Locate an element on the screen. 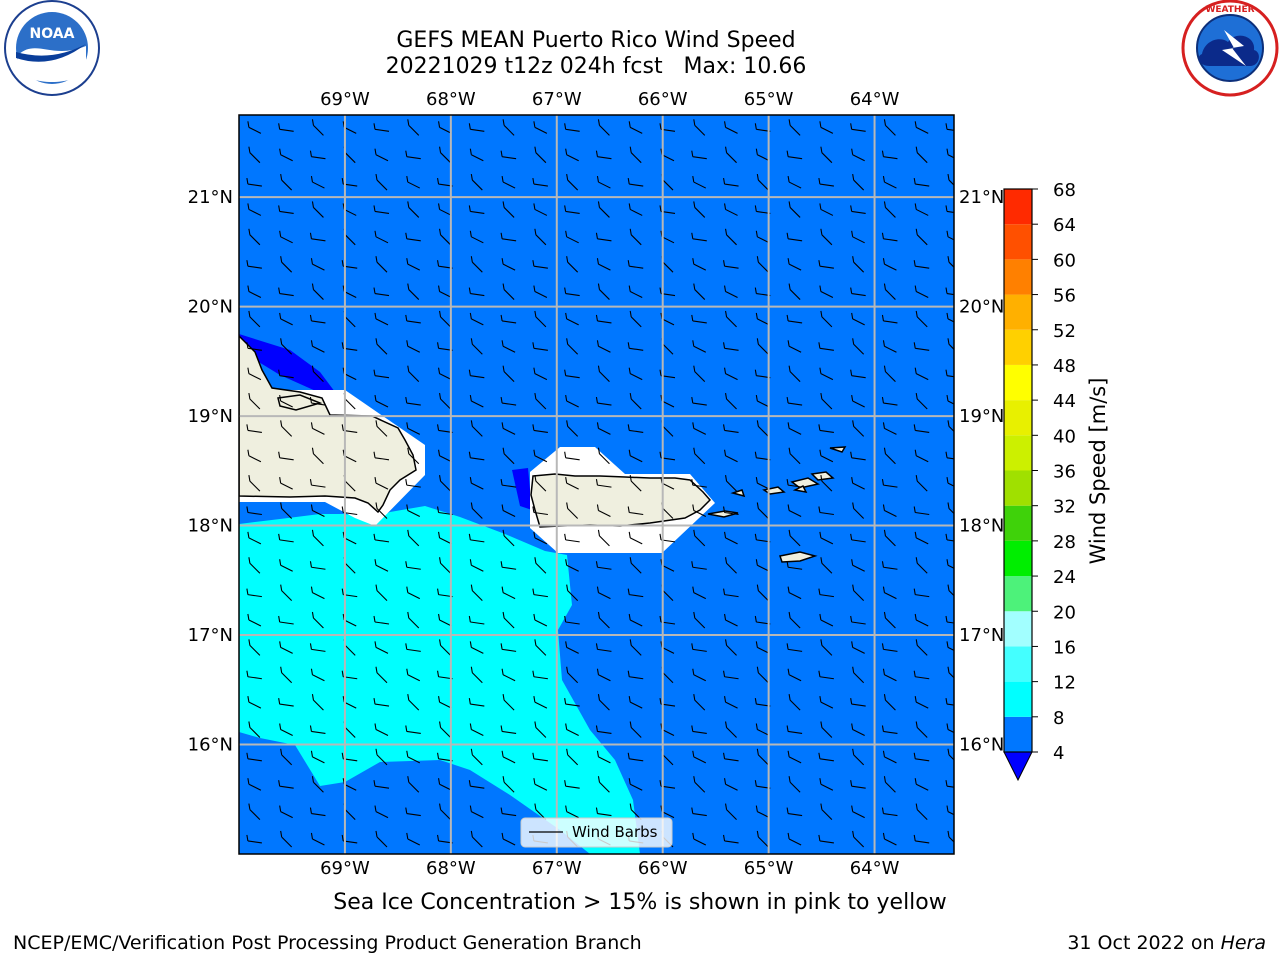 The height and width of the screenshot is (960, 1280). colorbar-bands is located at coordinates (1018, 470).